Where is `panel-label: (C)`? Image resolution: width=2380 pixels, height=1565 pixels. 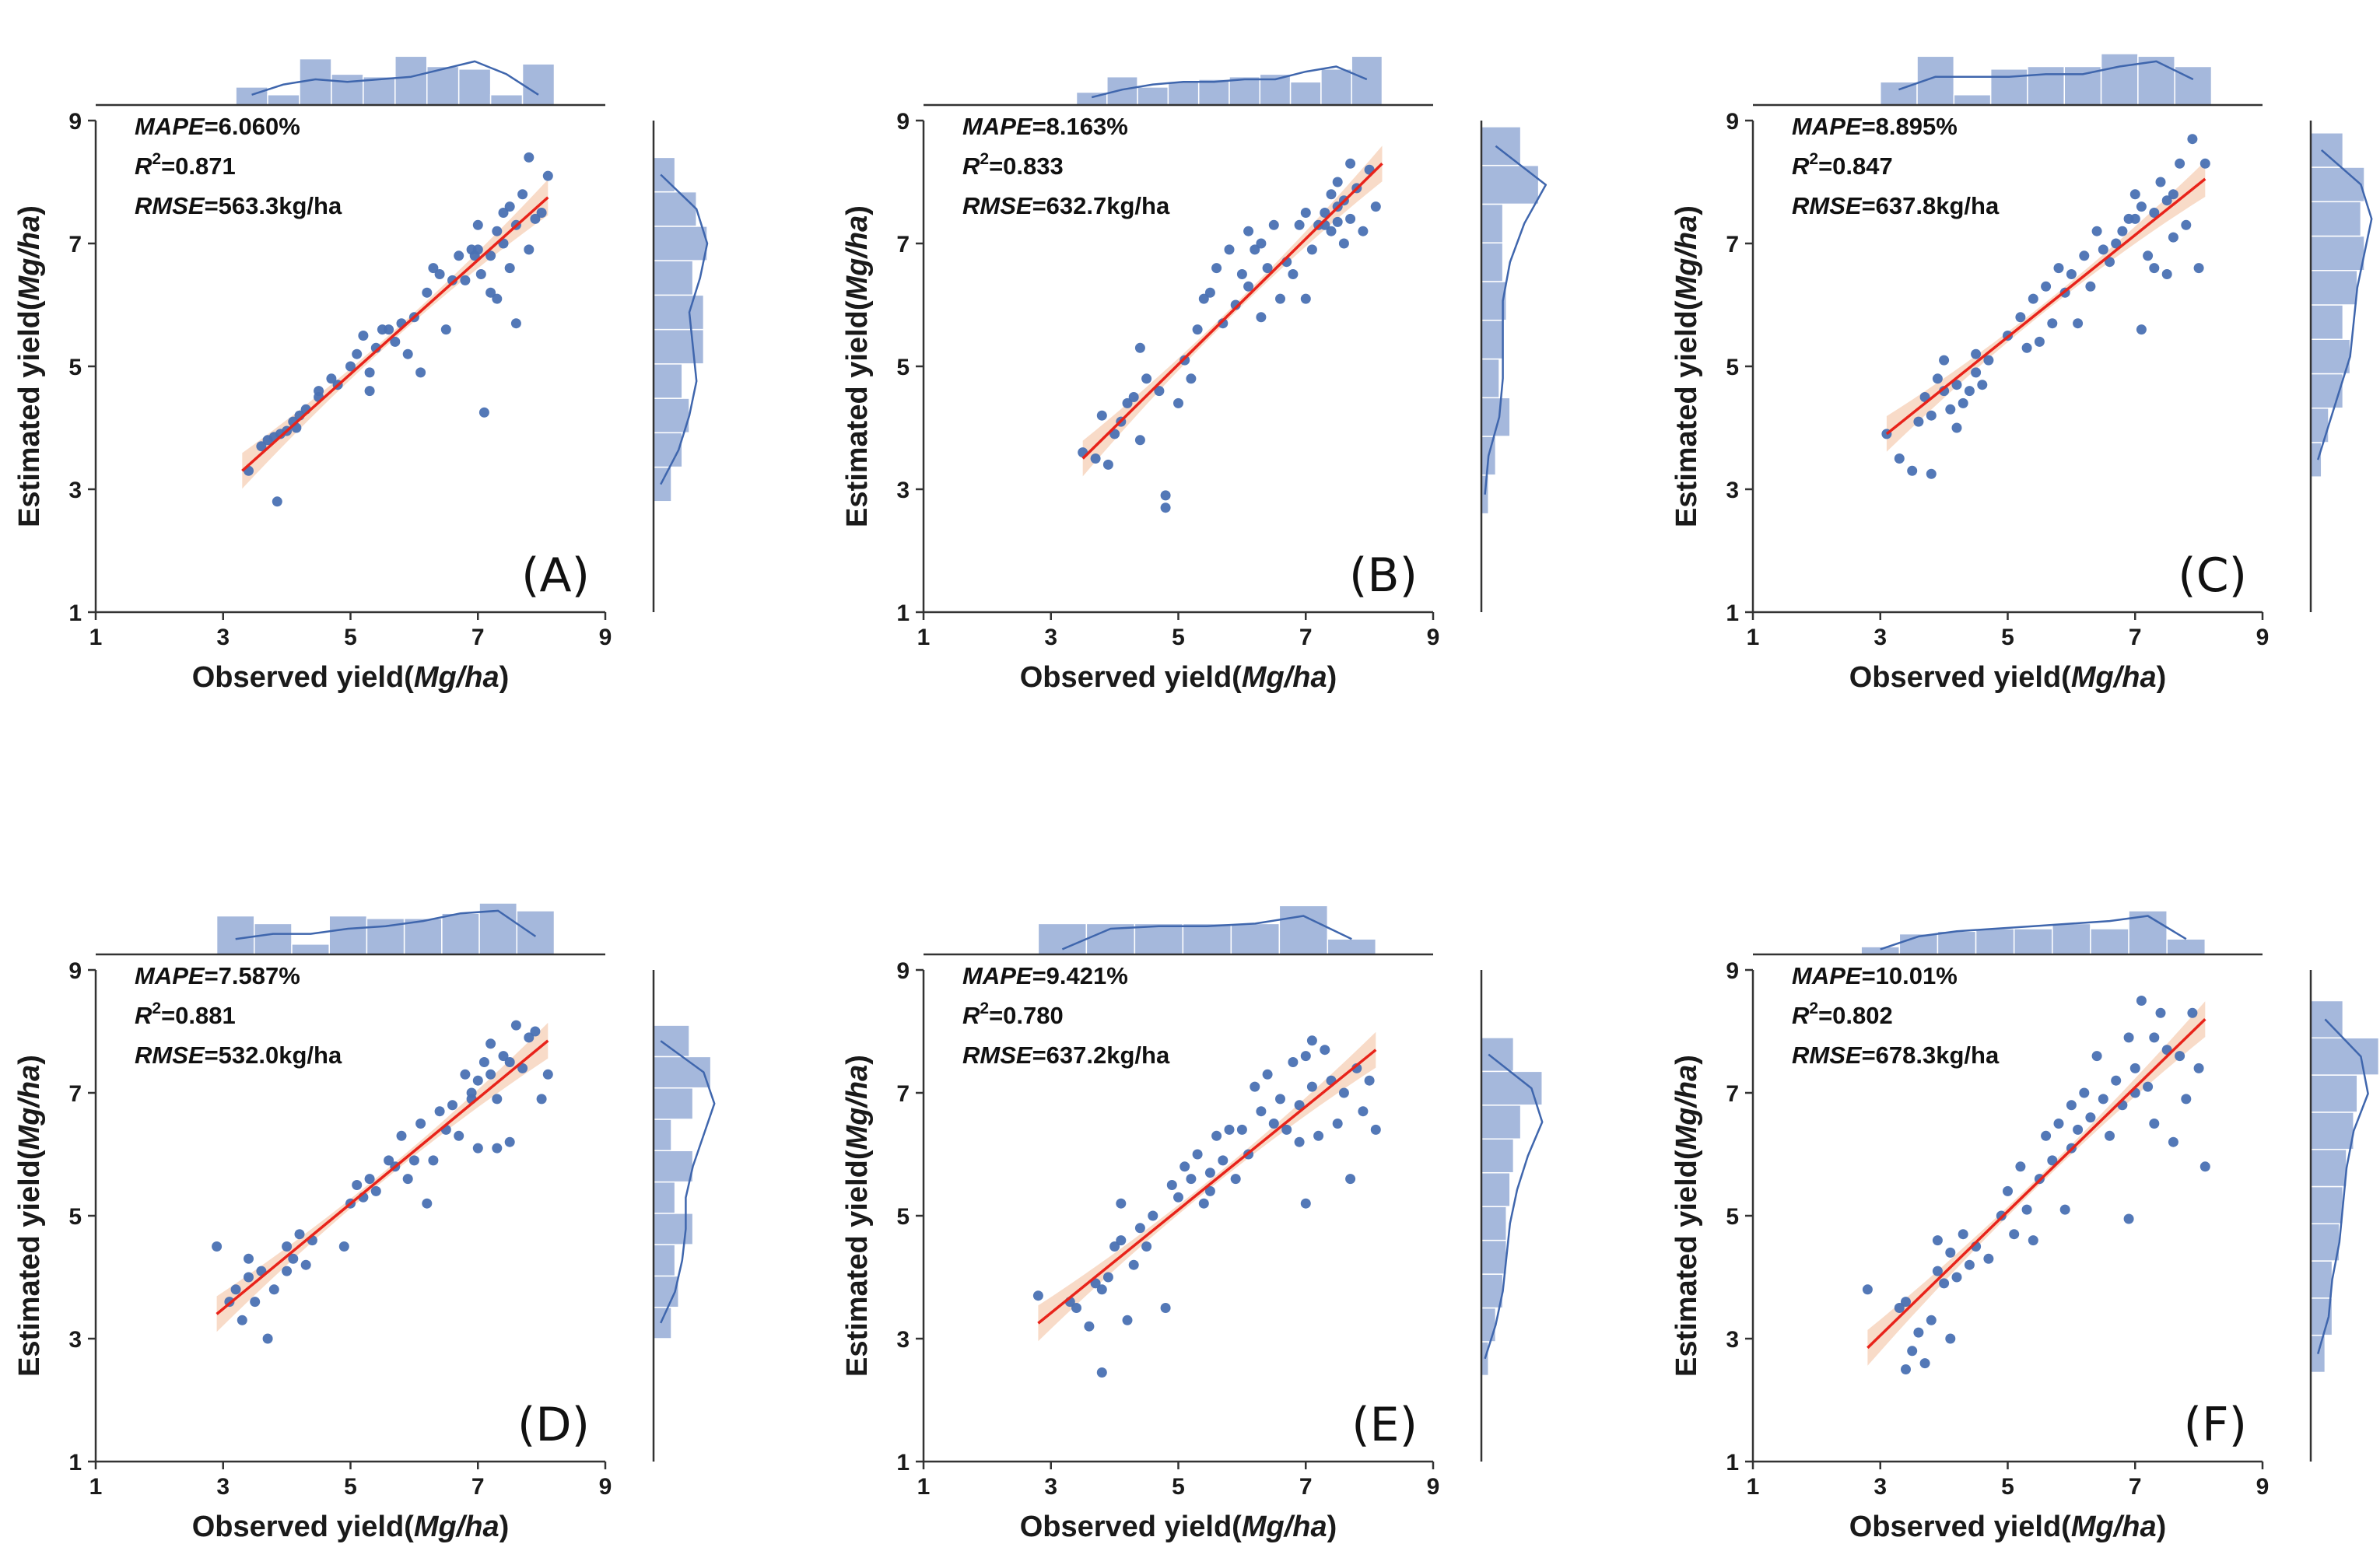
panel-label: (C) is located at coordinates (2213, 575).